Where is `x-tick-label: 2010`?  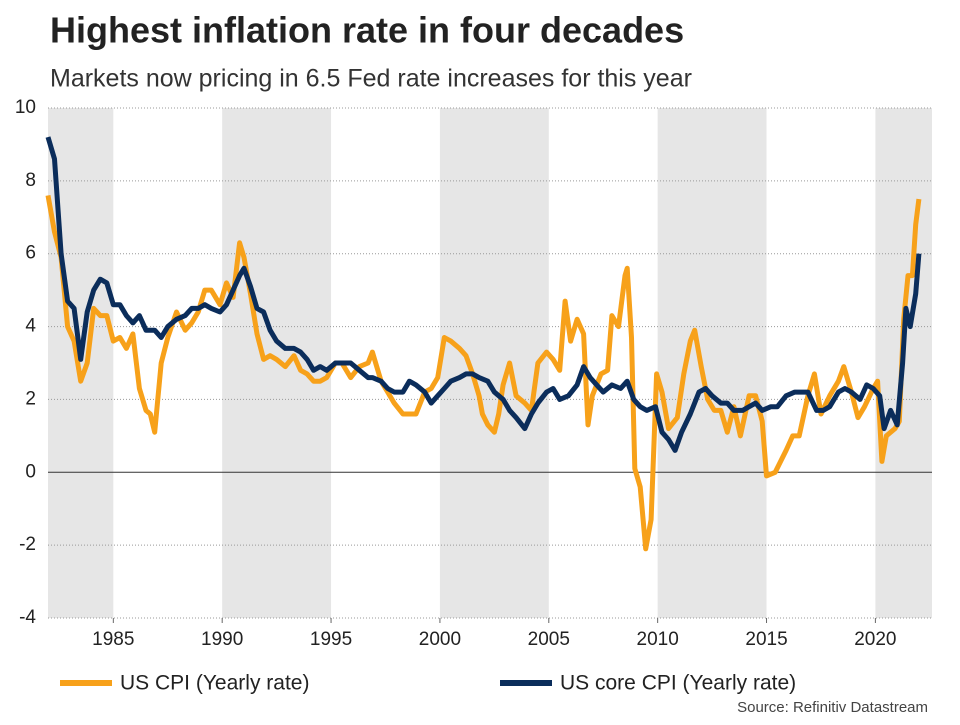 x-tick-label: 2010 is located at coordinates (658, 639).